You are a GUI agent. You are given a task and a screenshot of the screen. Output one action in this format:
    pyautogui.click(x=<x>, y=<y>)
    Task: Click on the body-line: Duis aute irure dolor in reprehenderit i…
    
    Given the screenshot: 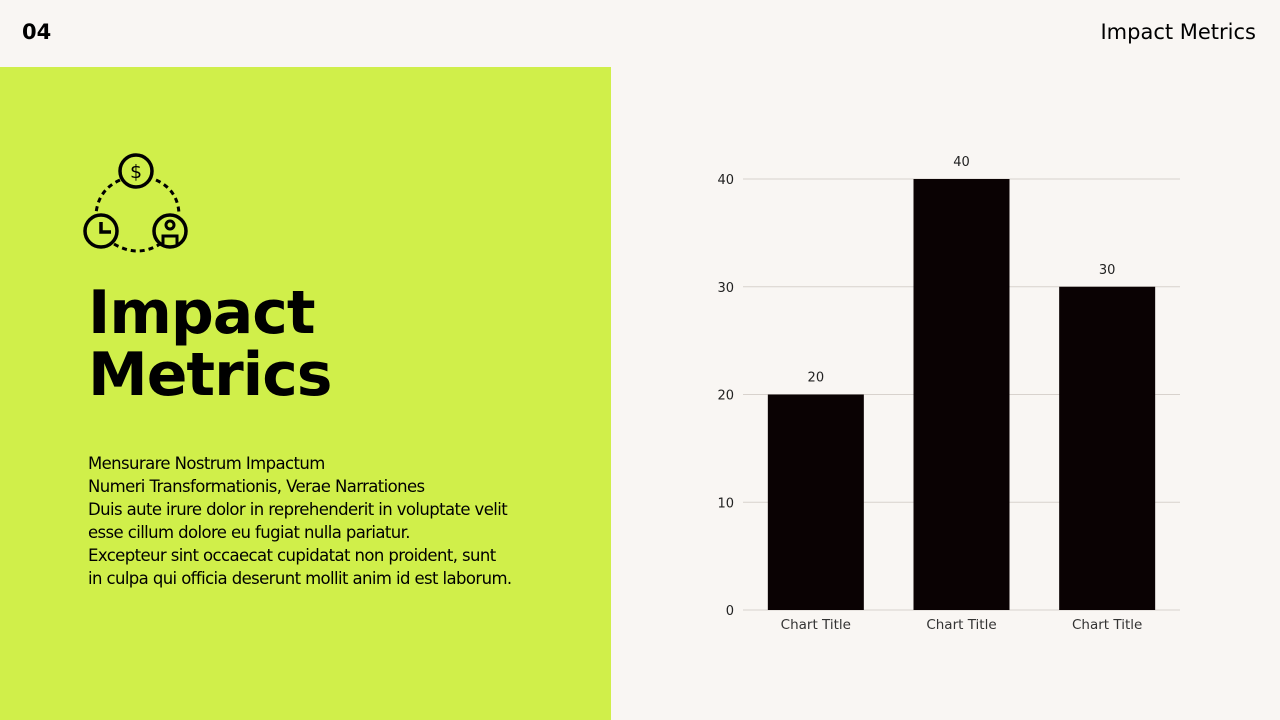 What is the action you would take?
    pyautogui.click(x=298, y=509)
    